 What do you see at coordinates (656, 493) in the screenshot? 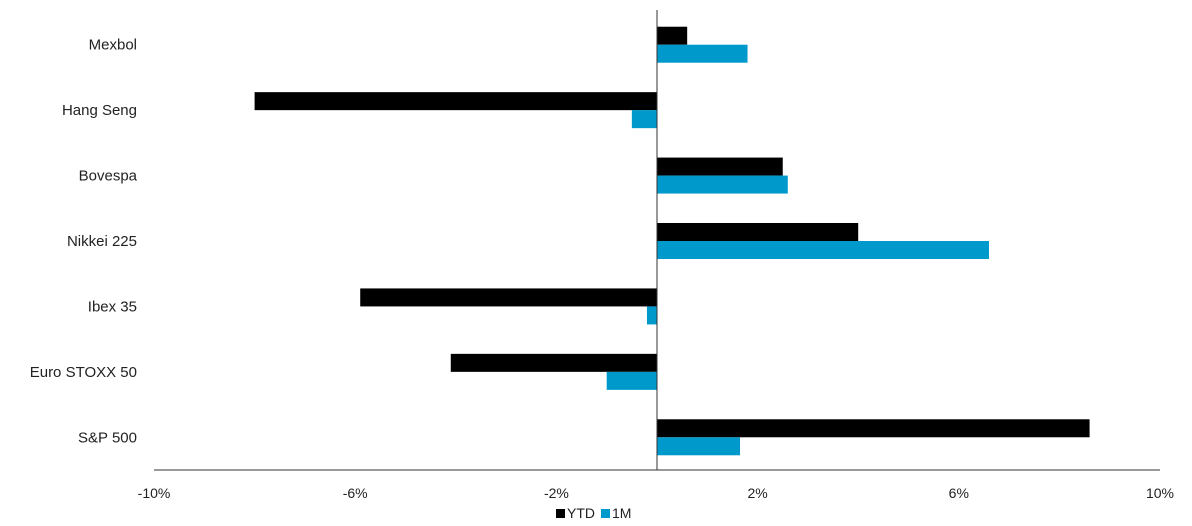
I see `x-tick-labels: -10% -6% -2% 2% 6% 10%` at bounding box center [656, 493].